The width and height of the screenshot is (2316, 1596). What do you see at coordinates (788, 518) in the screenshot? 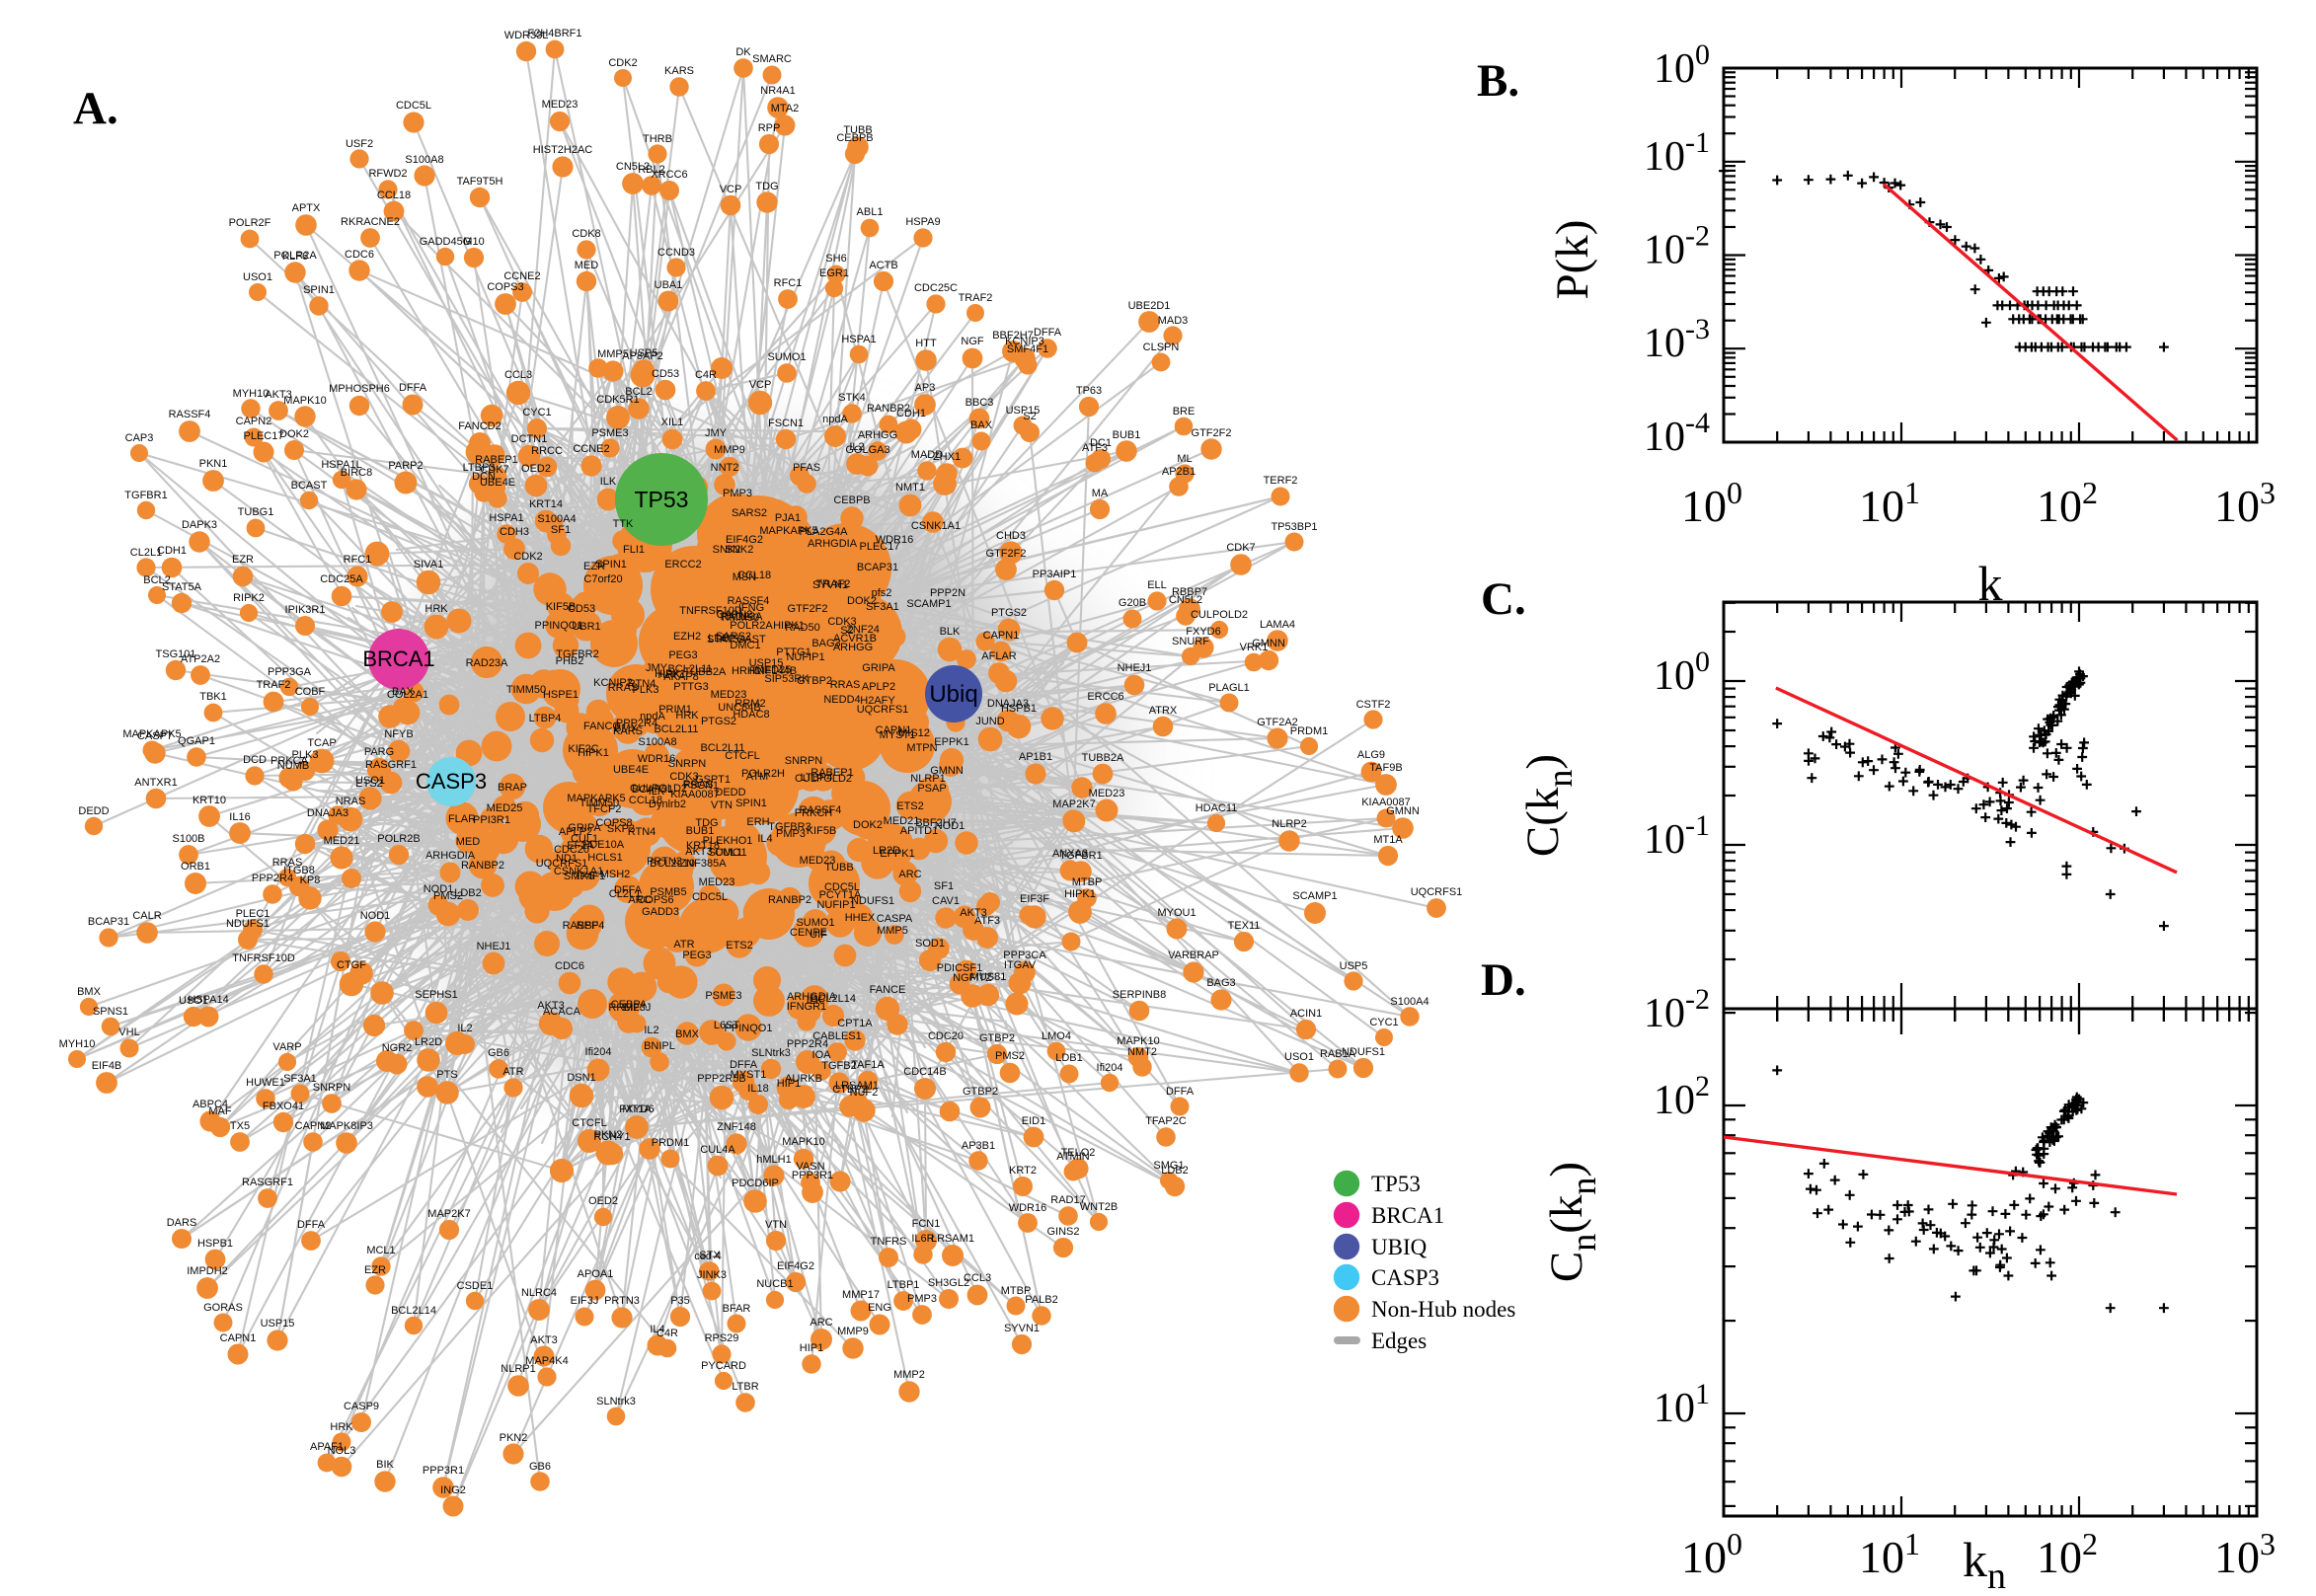
I see `svg-text: PJA1` at bounding box center [788, 518].